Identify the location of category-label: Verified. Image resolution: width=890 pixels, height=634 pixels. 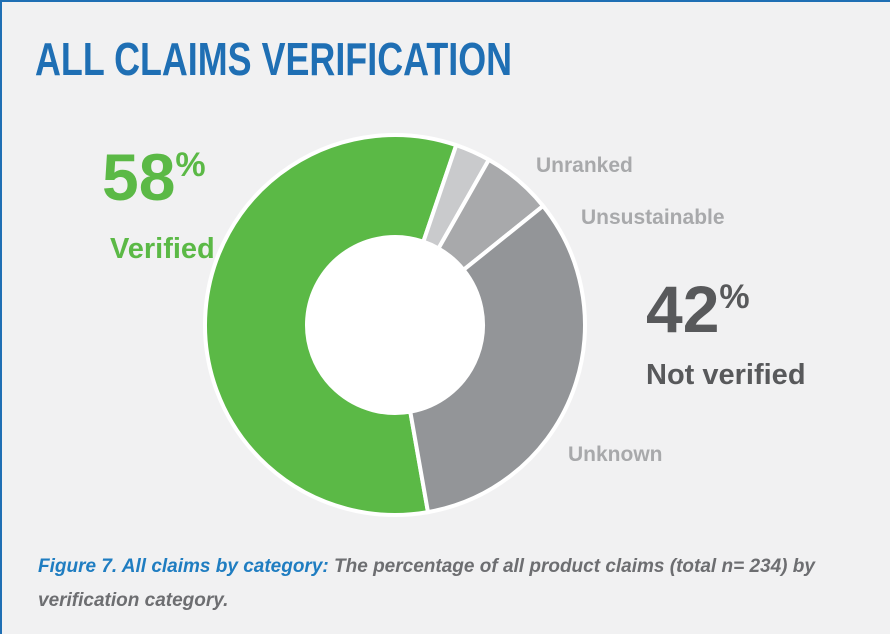
(162, 249).